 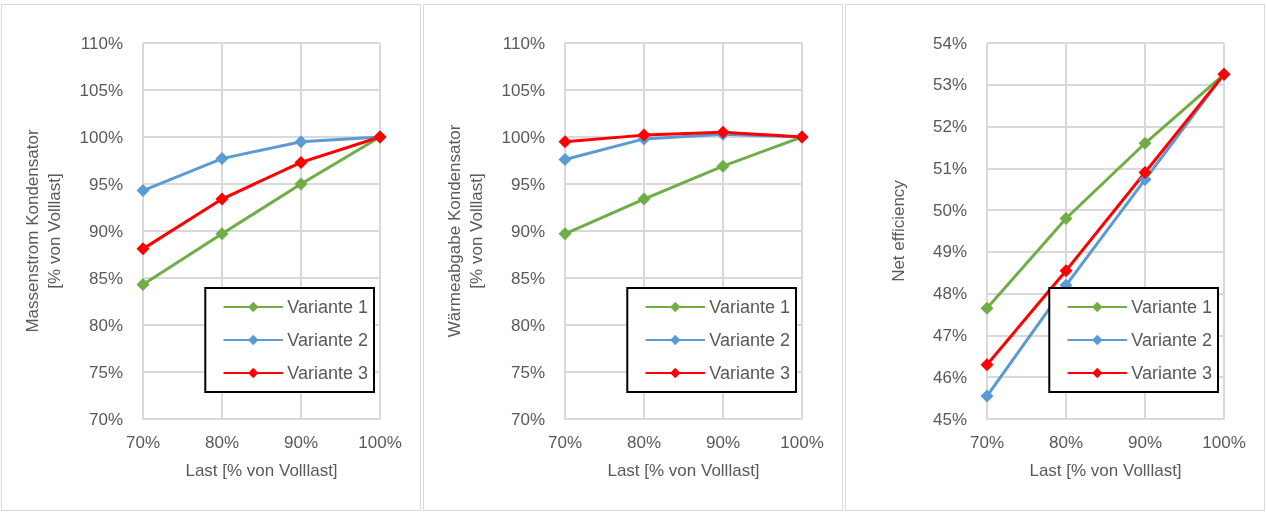 I want to click on y-axis-title: Net efficiency, so click(x=898, y=230).